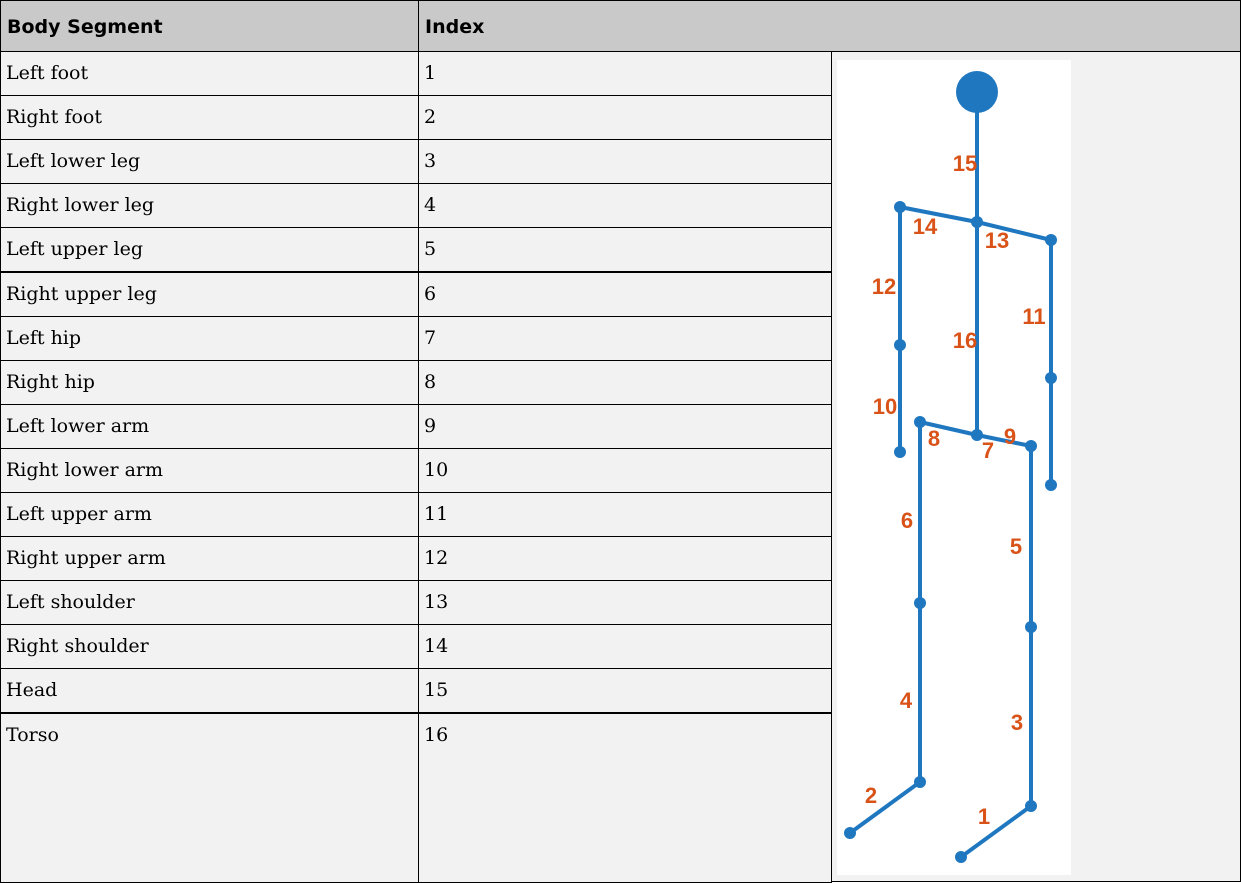  What do you see at coordinates (209, 646) in the screenshot?
I see `row-label: Right shoulder` at bounding box center [209, 646].